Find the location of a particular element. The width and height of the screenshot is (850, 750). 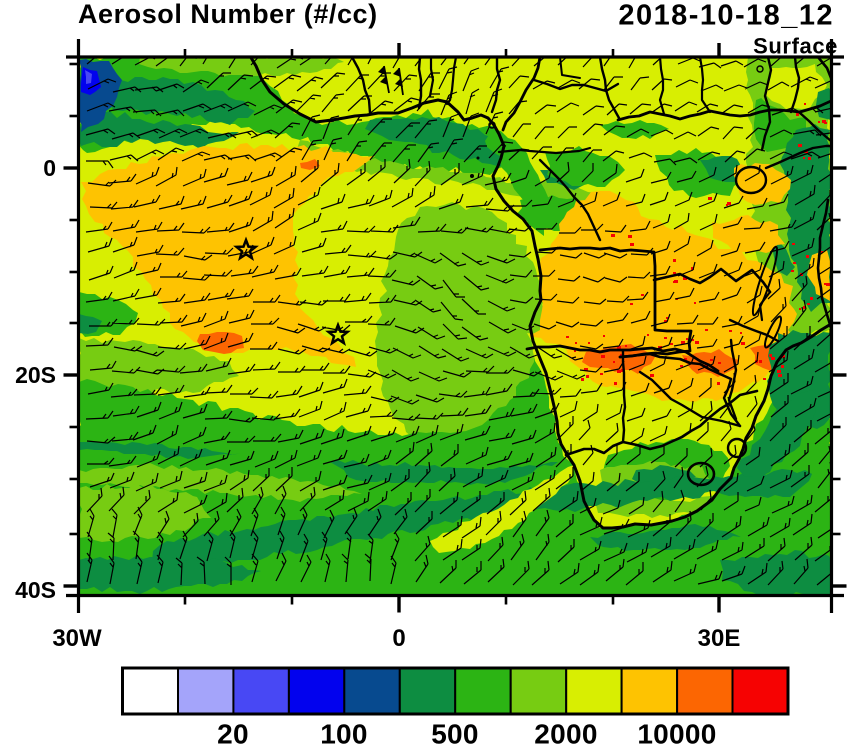

svg-text: 40S is located at coordinates (35, 590).